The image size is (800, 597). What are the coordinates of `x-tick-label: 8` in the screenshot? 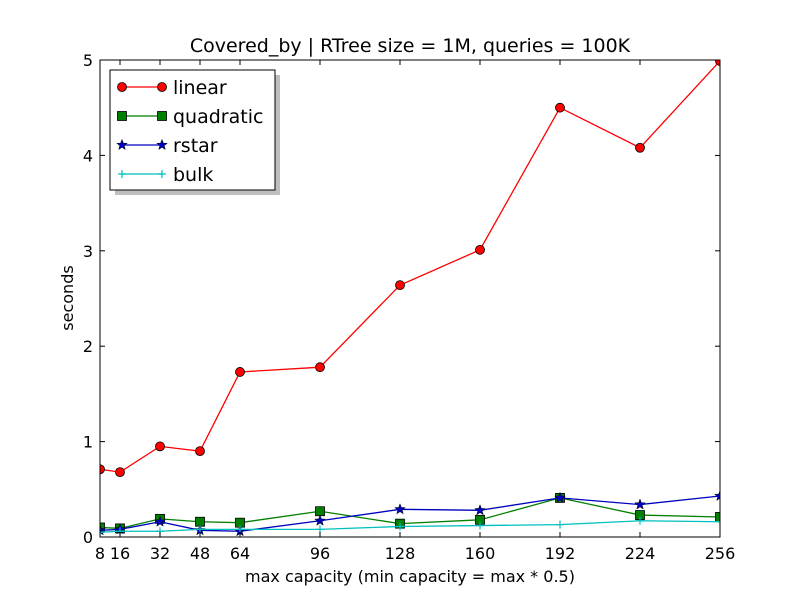 It's located at (100, 553).